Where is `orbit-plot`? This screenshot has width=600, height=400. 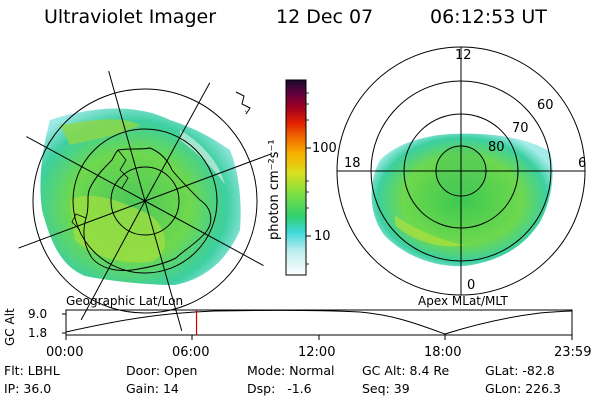 orbit-plot is located at coordinates (317, 324).